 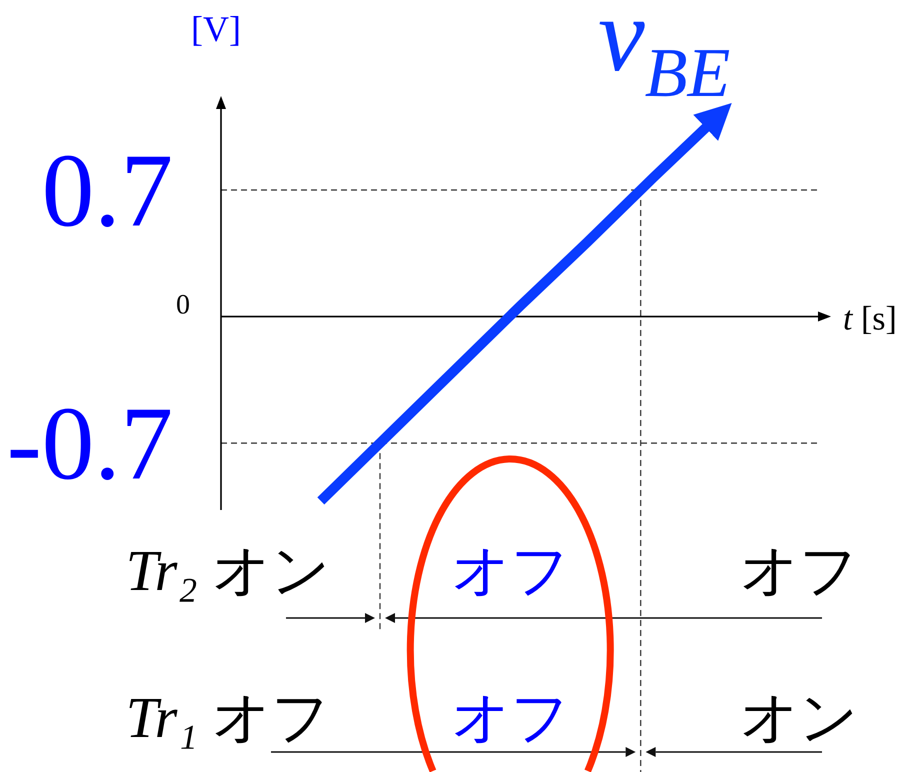 What do you see at coordinates (664, 56) in the screenshot?
I see `series-label: v$_{BE}$` at bounding box center [664, 56].